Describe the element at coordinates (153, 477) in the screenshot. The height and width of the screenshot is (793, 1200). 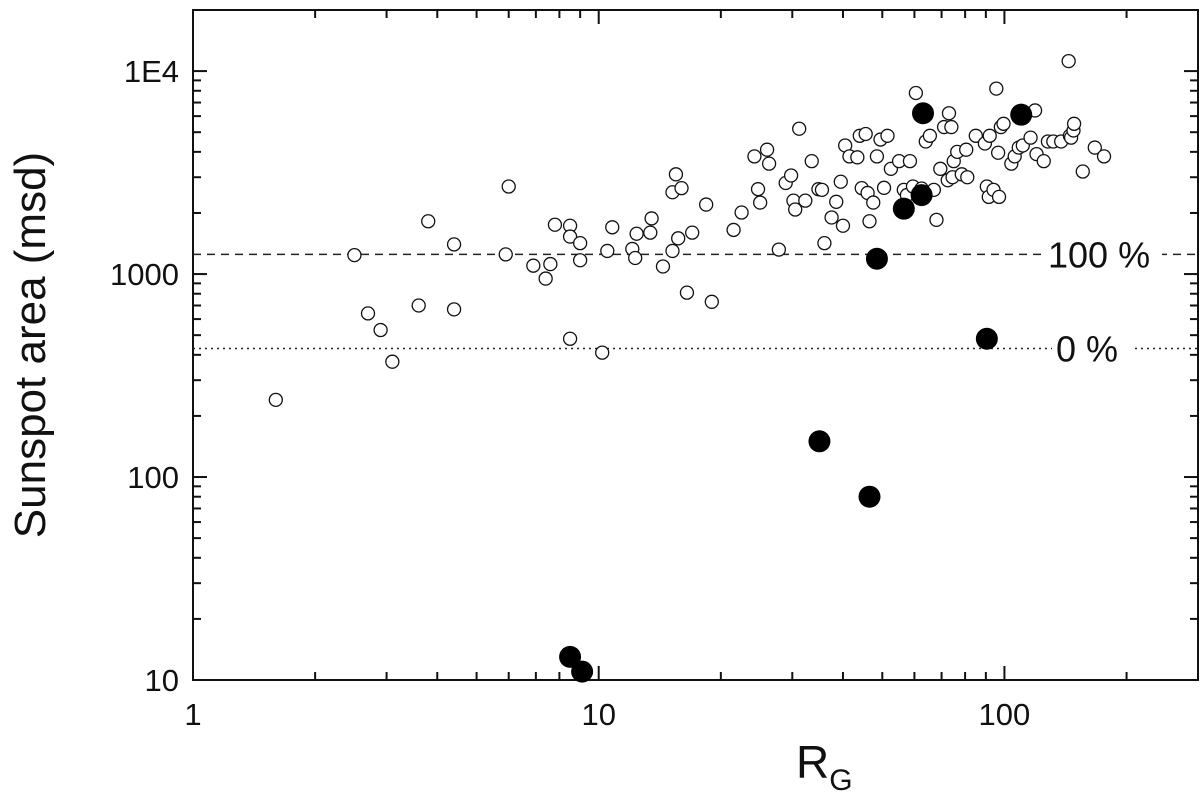
I see `y-tick-label: 100` at that location.